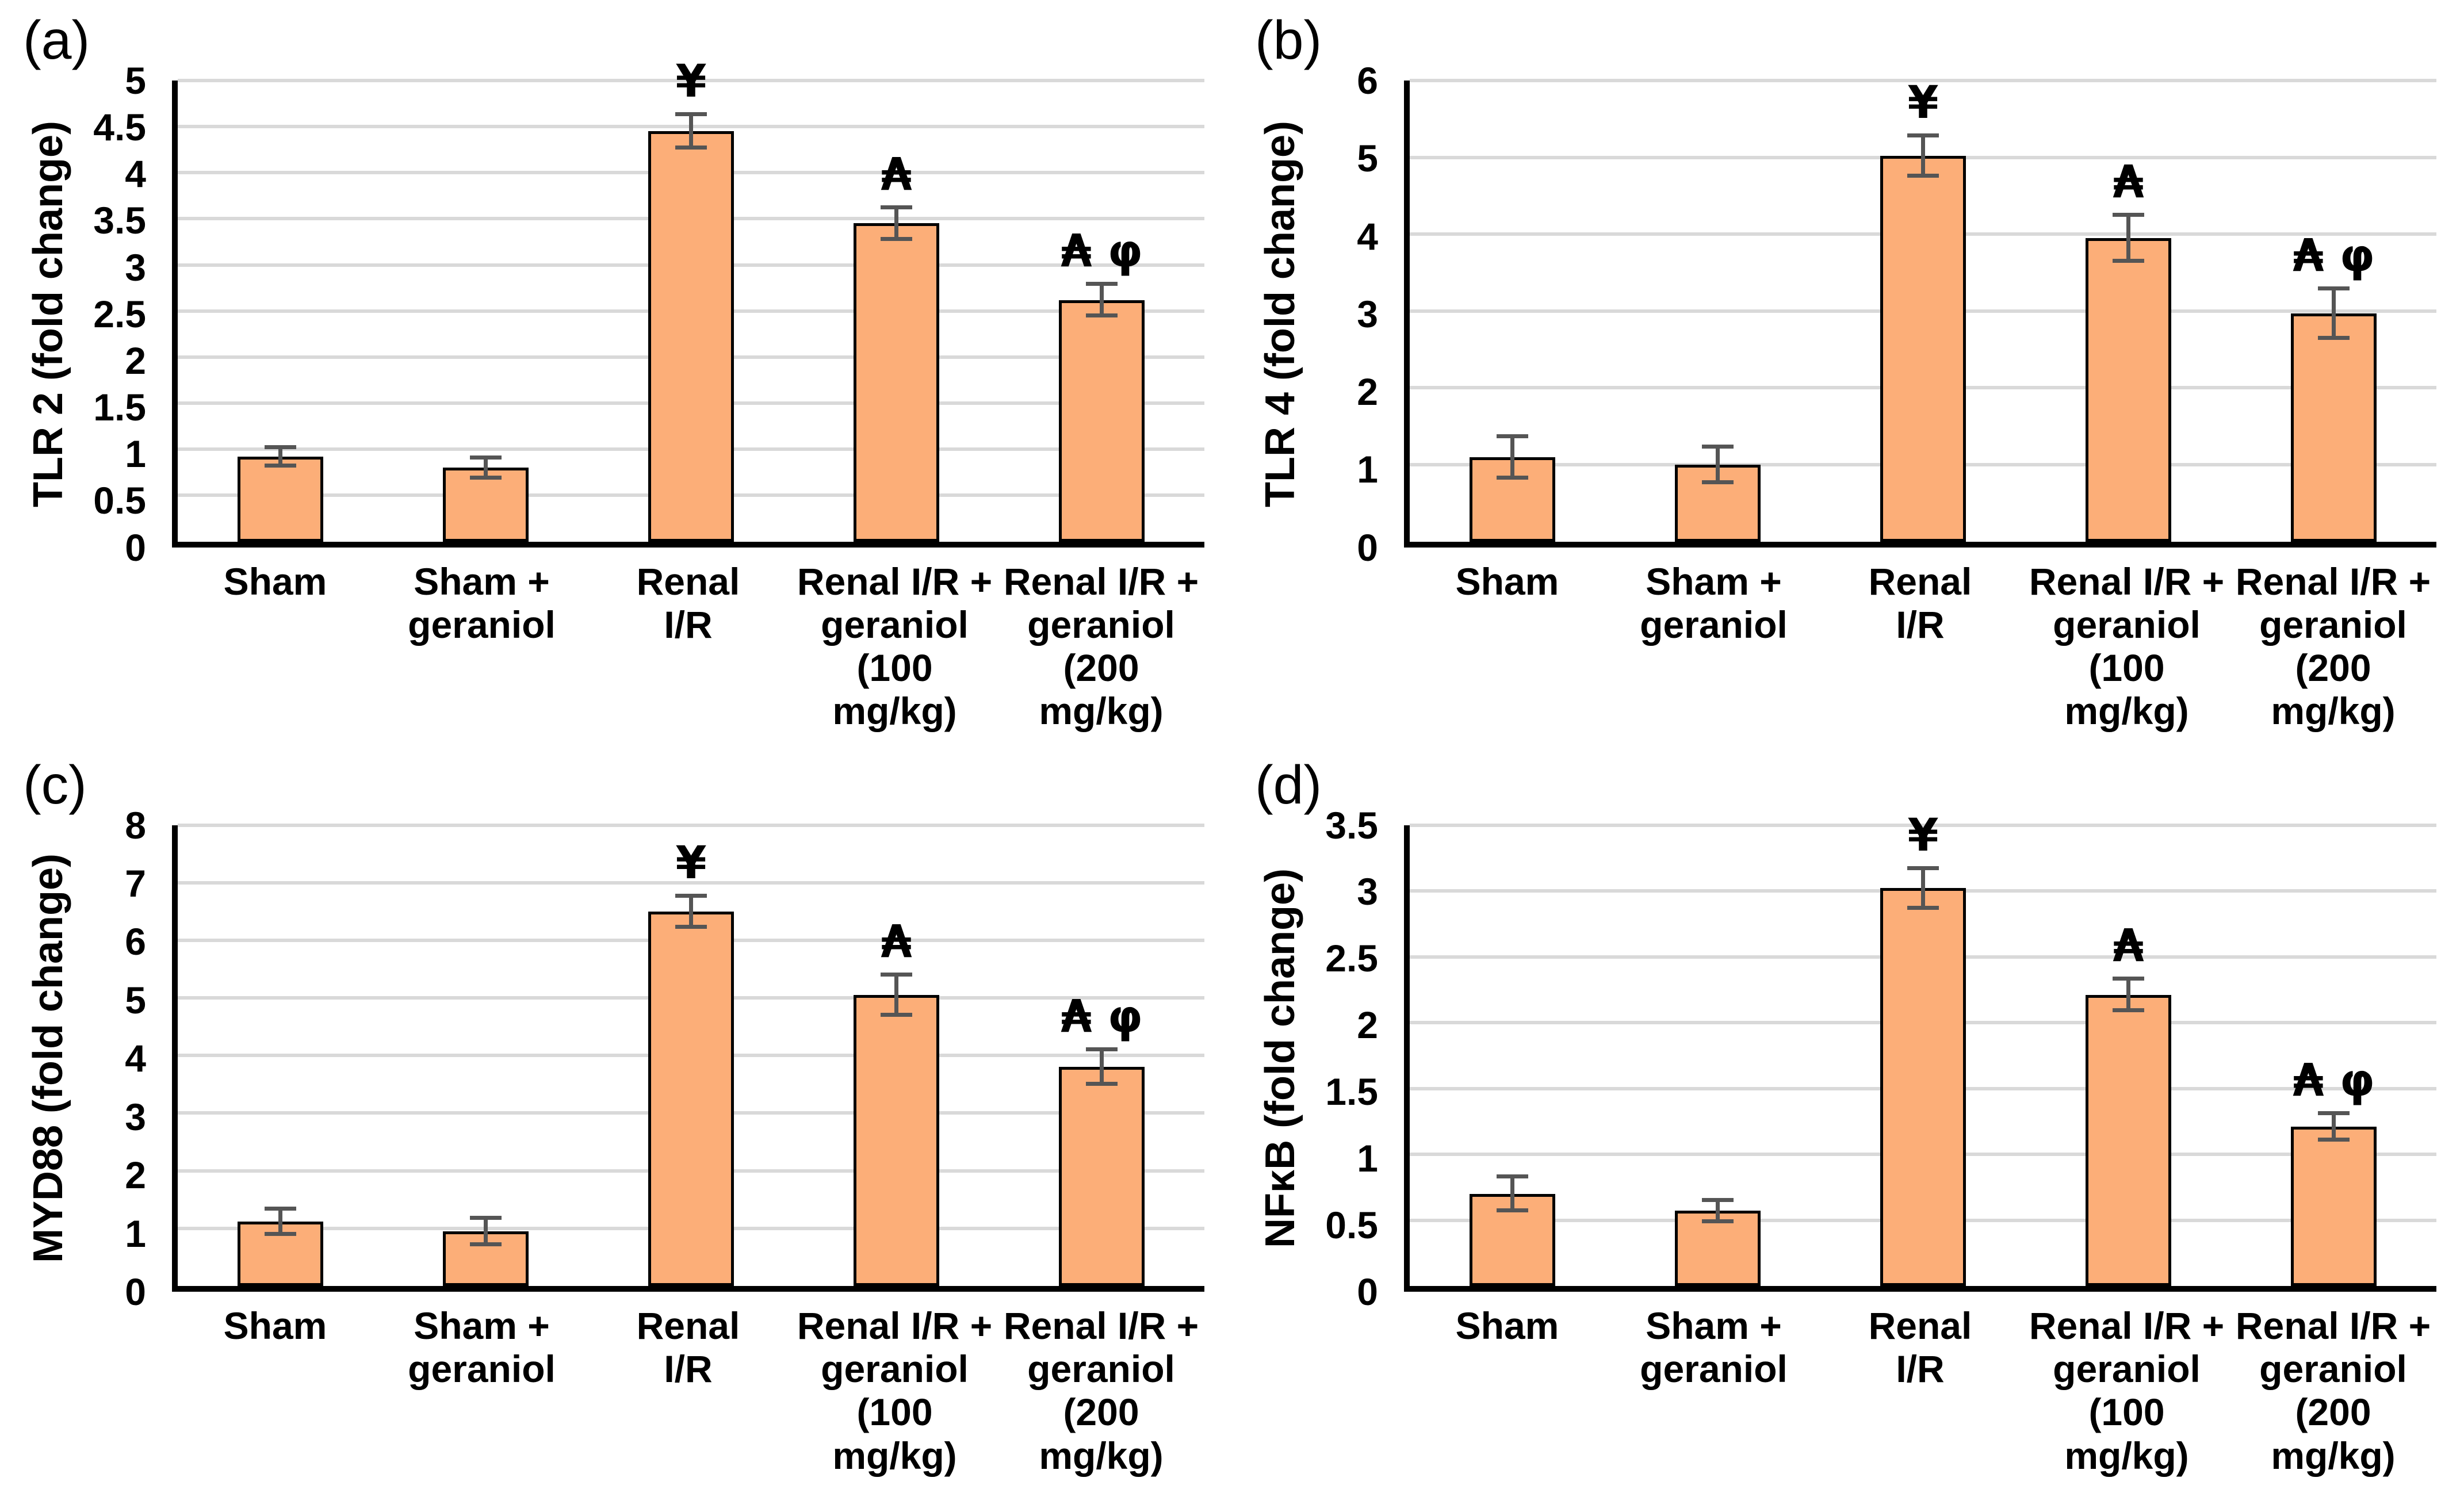 The height and width of the screenshot is (1489, 2464). Describe the element at coordinates (1288, 41) in the screenshot. I see `panel-letter-b: (b)` at that location.